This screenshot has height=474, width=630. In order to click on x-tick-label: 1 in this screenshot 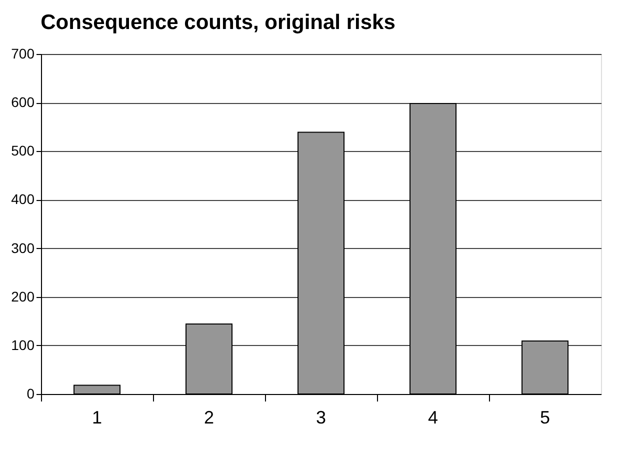, I will do `click(97, 418)`.